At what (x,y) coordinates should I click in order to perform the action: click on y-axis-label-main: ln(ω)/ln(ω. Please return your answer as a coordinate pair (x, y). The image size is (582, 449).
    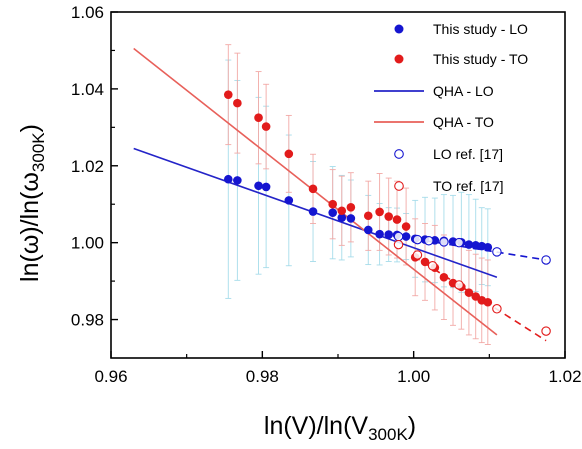
    Looking at the image, I should click on (30, 227).